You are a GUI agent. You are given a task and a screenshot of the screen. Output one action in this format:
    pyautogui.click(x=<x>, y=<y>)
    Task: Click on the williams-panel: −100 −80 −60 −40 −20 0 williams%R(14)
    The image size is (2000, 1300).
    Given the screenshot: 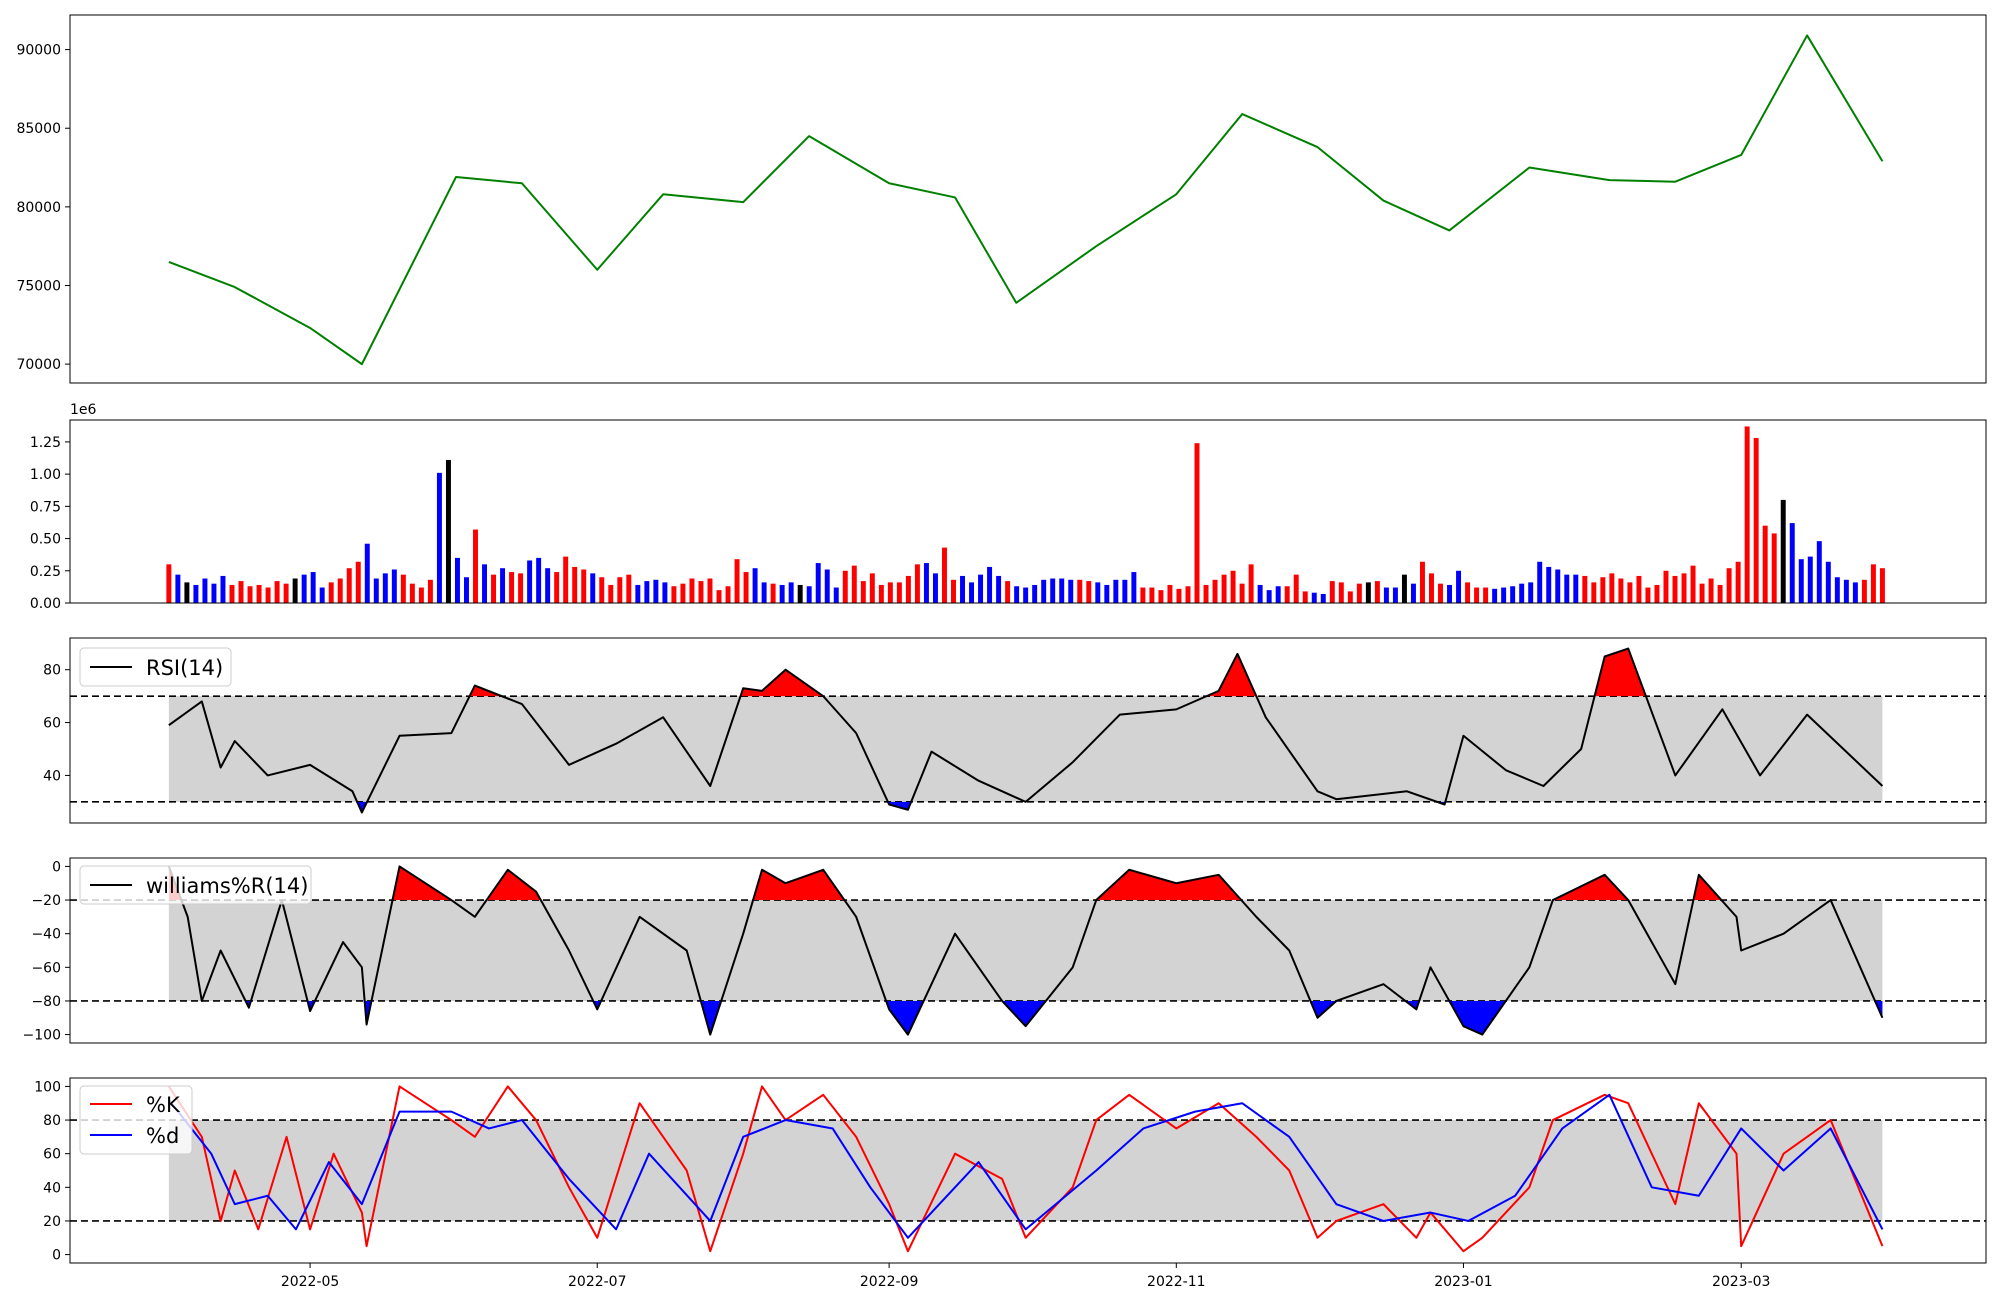 What is the action you would take?
    pyautogui.click(x=1005, y=950)
    